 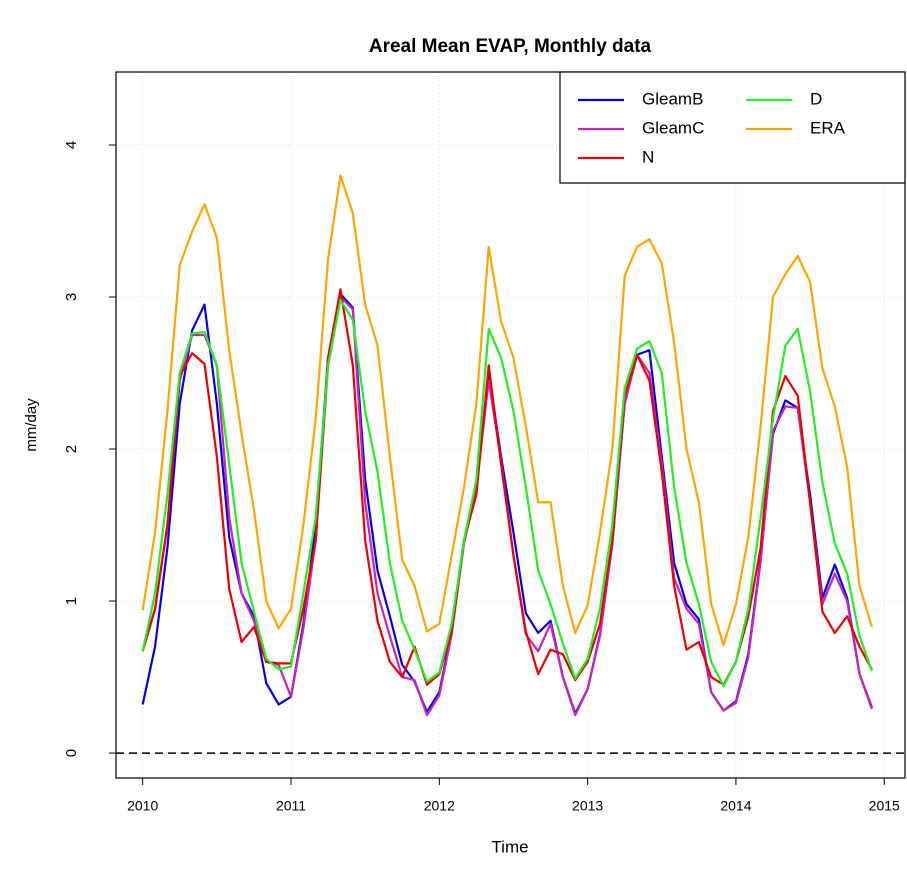 What do you see at coordinates (71, 753) in the screenshot?
I see `y-tick-label: 0` at bounding box center [71, 753].